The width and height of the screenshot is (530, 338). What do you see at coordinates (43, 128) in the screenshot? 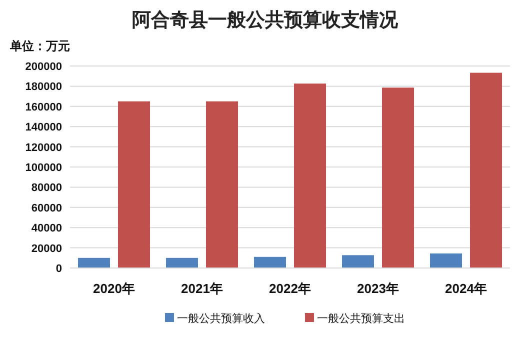
I see `y-tick-label: 140000` at bounding box center [43, 128].